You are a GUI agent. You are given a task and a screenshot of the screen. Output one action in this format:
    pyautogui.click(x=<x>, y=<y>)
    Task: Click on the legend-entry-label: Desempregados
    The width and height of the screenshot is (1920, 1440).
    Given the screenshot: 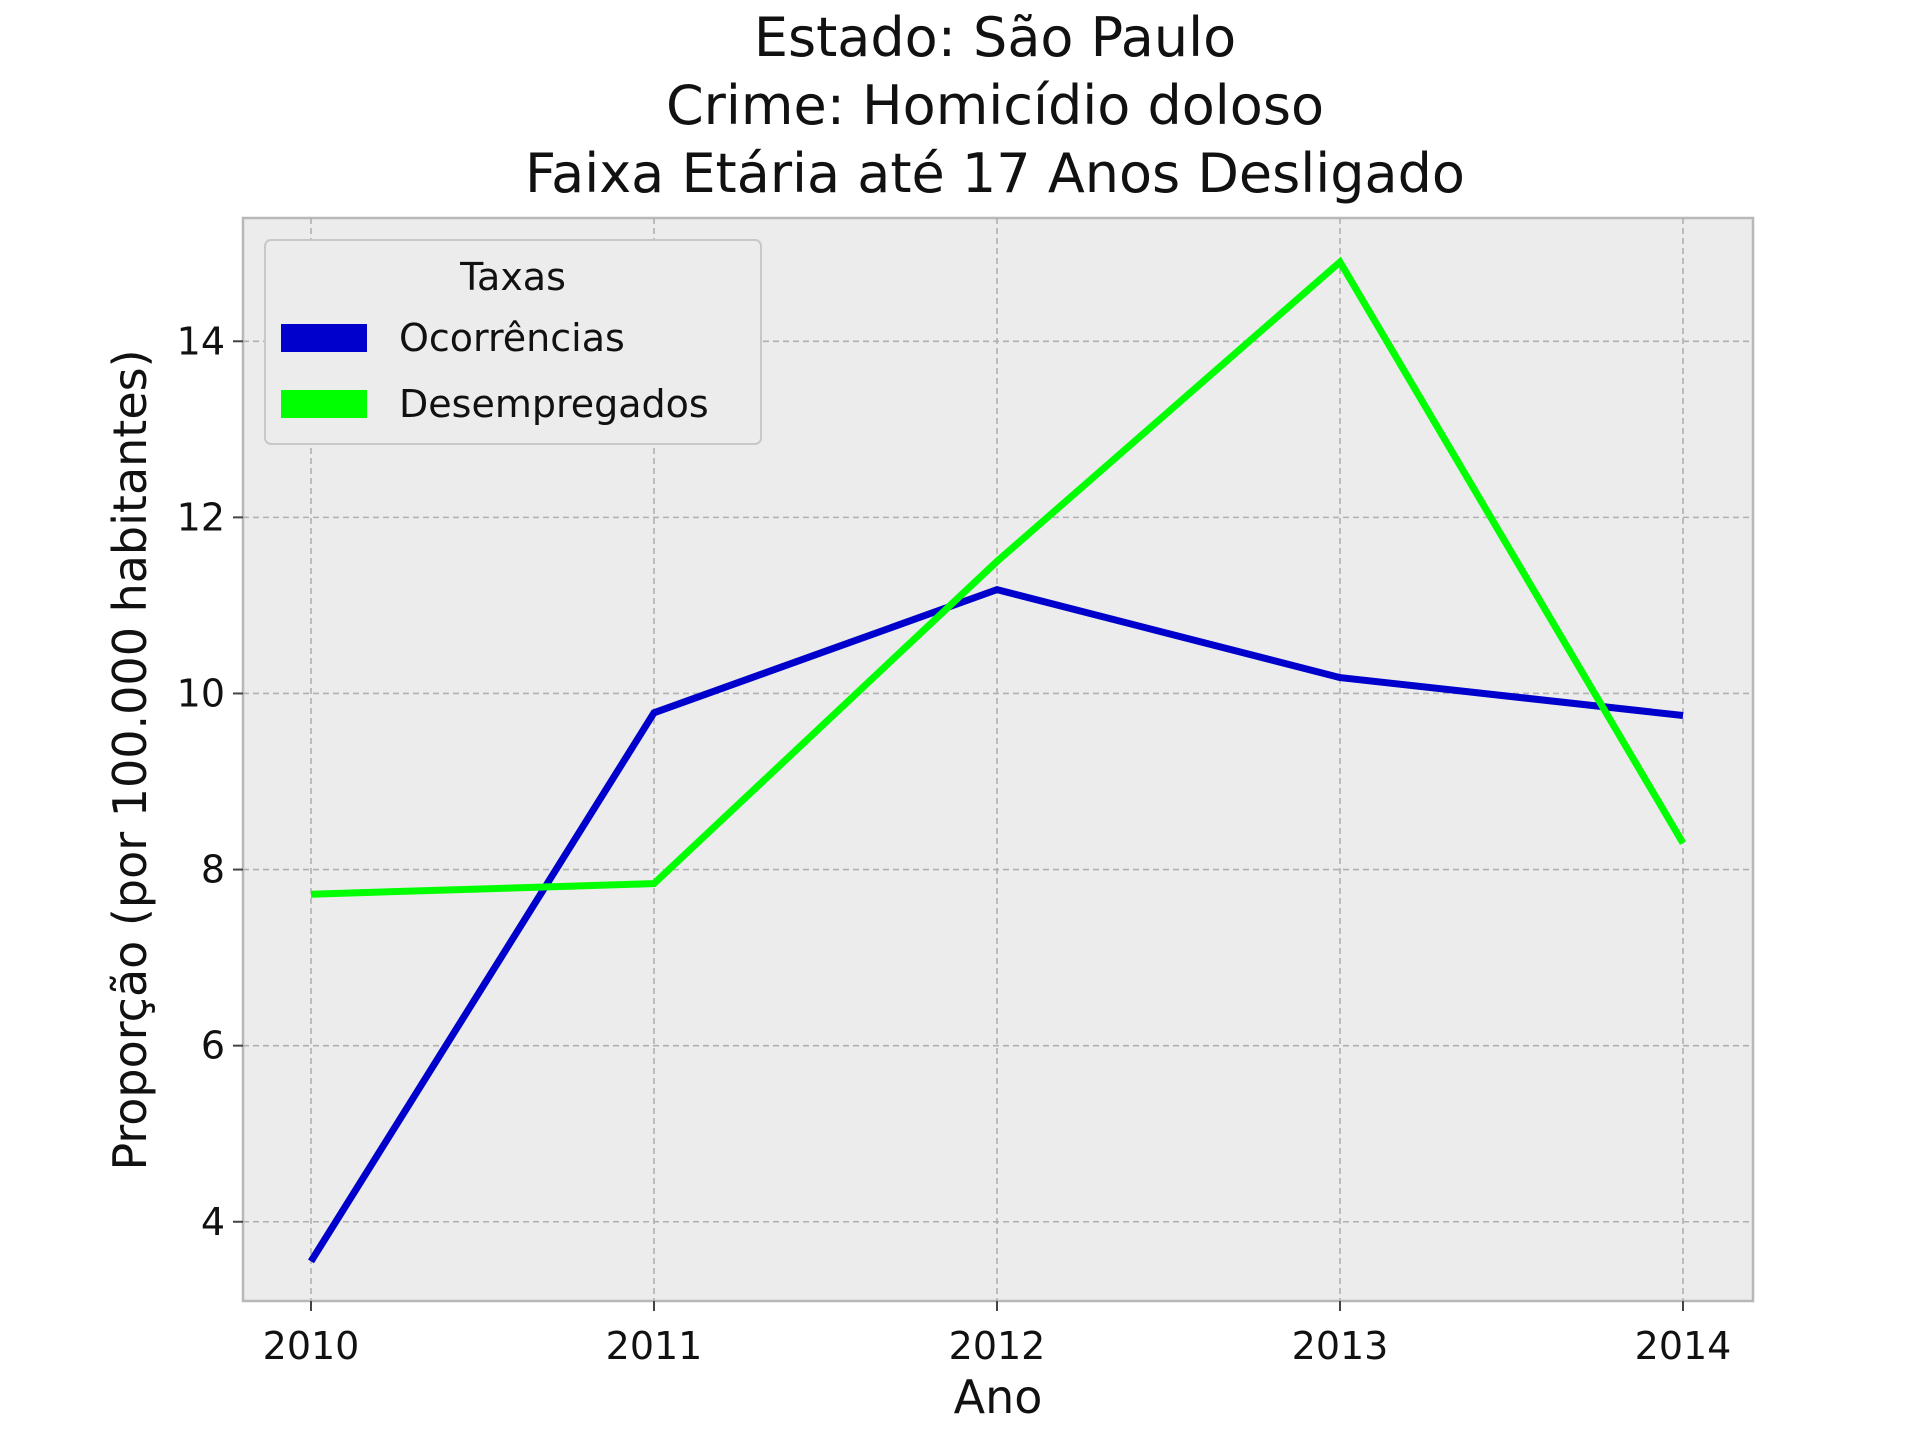 What is the action you would take?
    pyautogui.click(x=554, y=404)
    